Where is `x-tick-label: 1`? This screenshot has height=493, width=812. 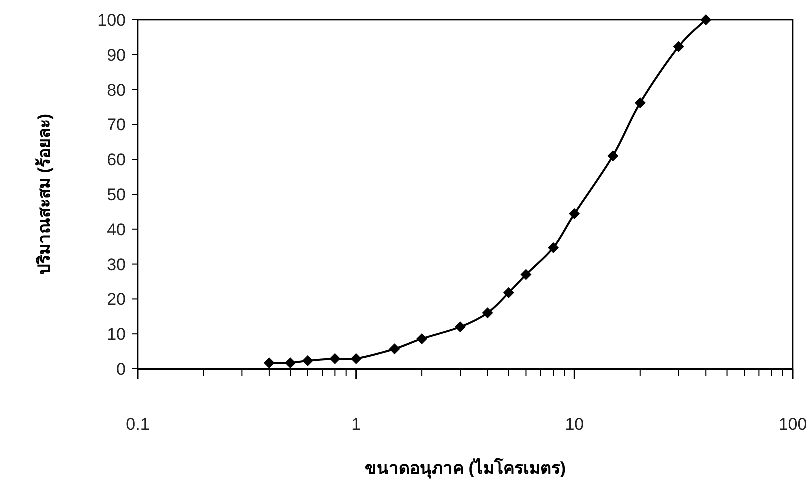
x-tick-label: 1 is located at coordinates (357, 424).